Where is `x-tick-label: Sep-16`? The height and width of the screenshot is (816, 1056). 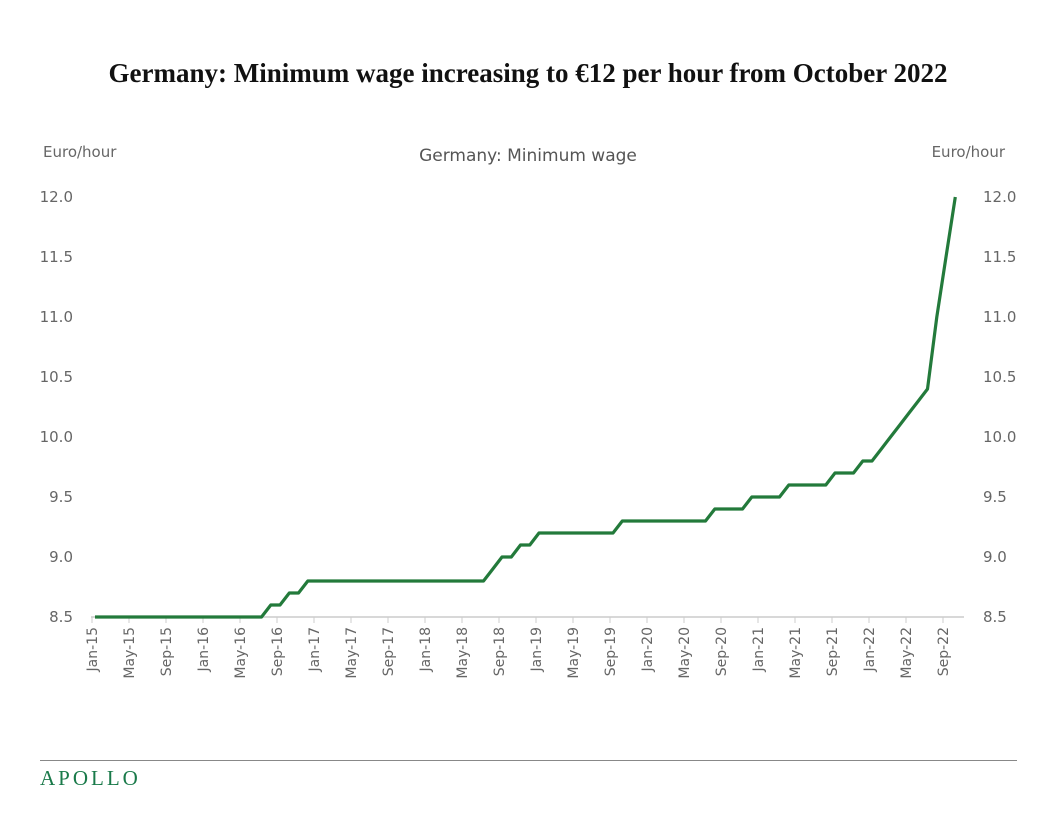
x-tick-label: Sep-16 is located at coordinates (278, 651).